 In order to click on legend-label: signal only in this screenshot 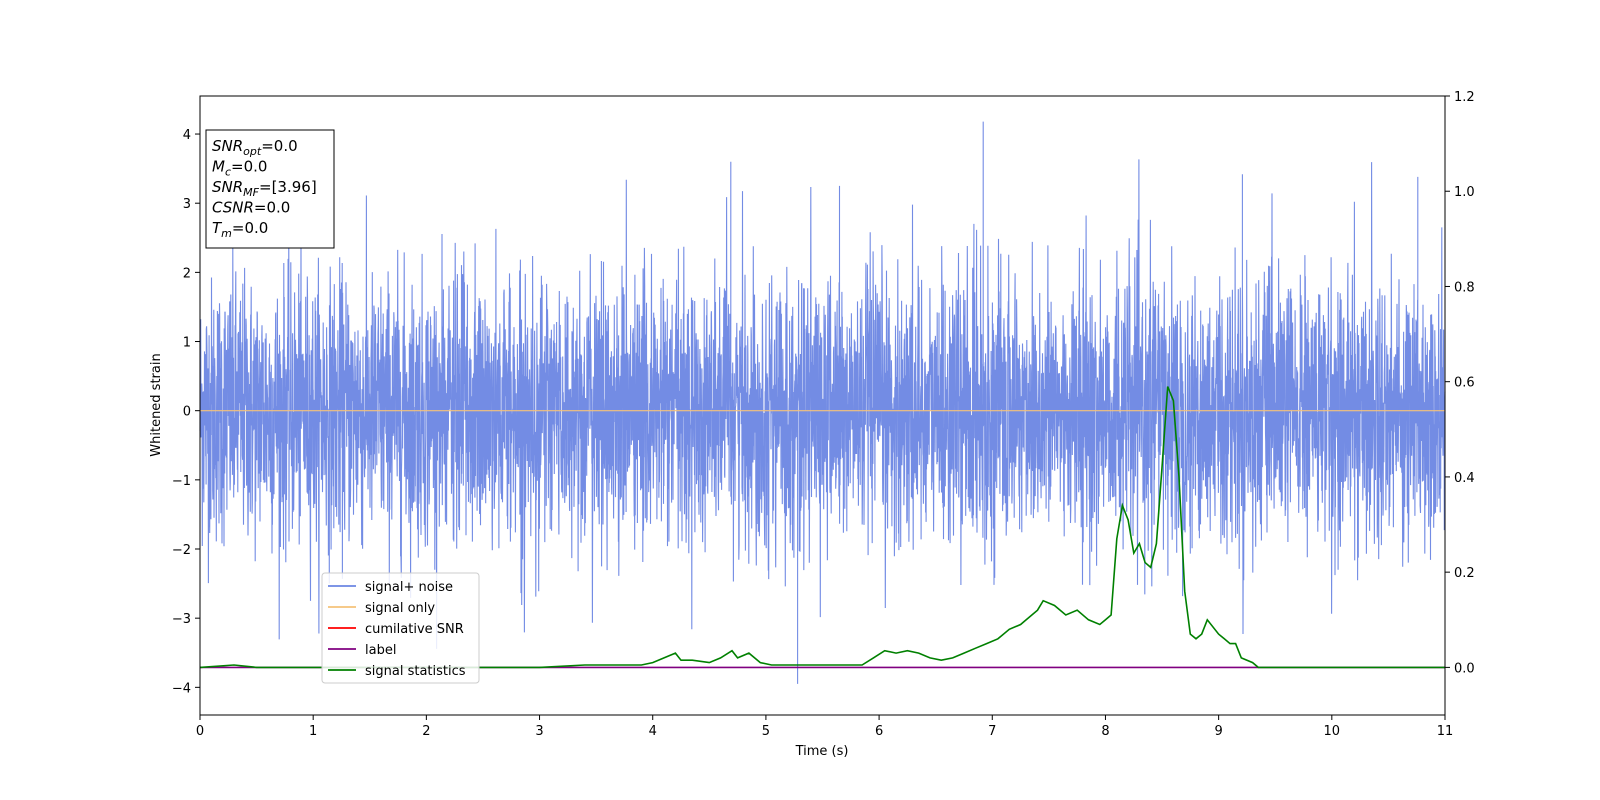, I will do `click(400, 608)`.